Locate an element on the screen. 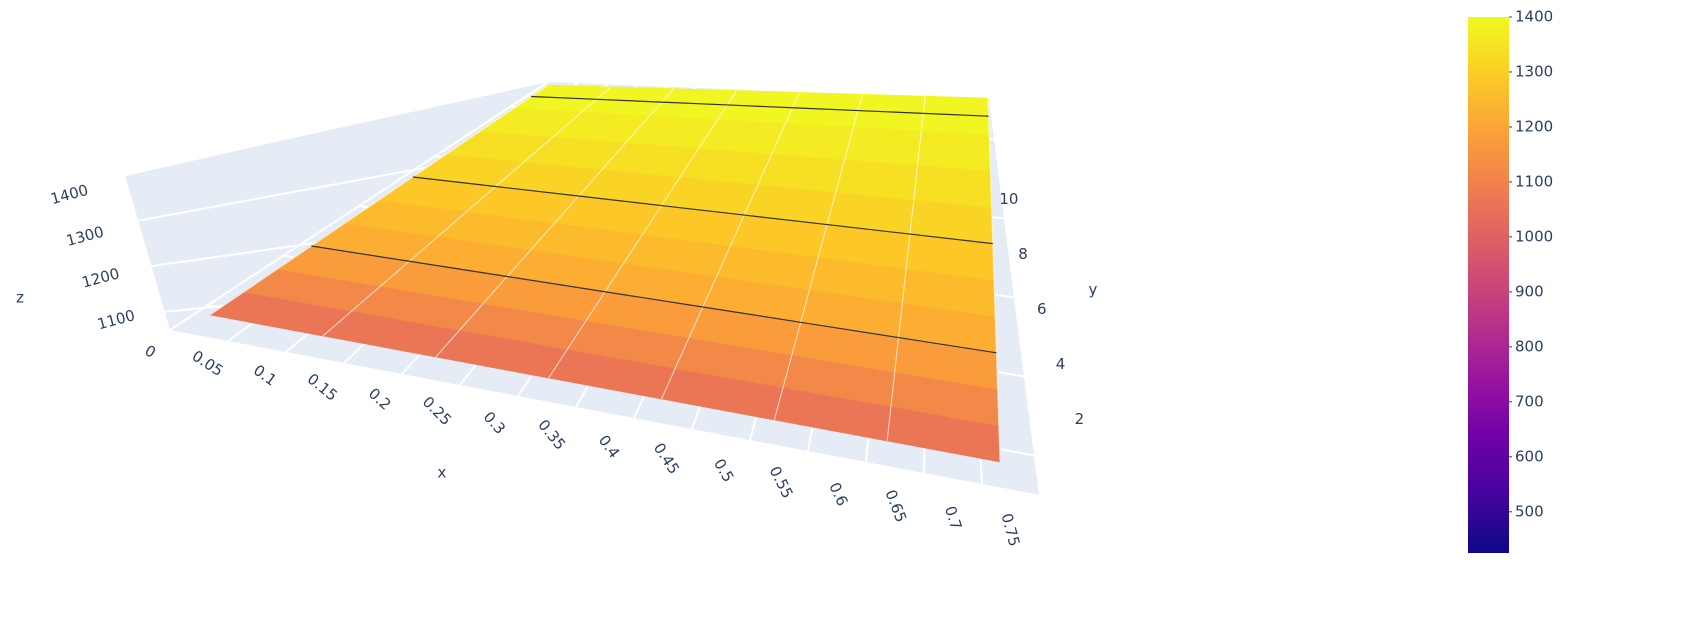 Image resolution: width=1687 pixels, height=626 pixels. x-tick-label: 0.4 is located at coordinates (609, 447).